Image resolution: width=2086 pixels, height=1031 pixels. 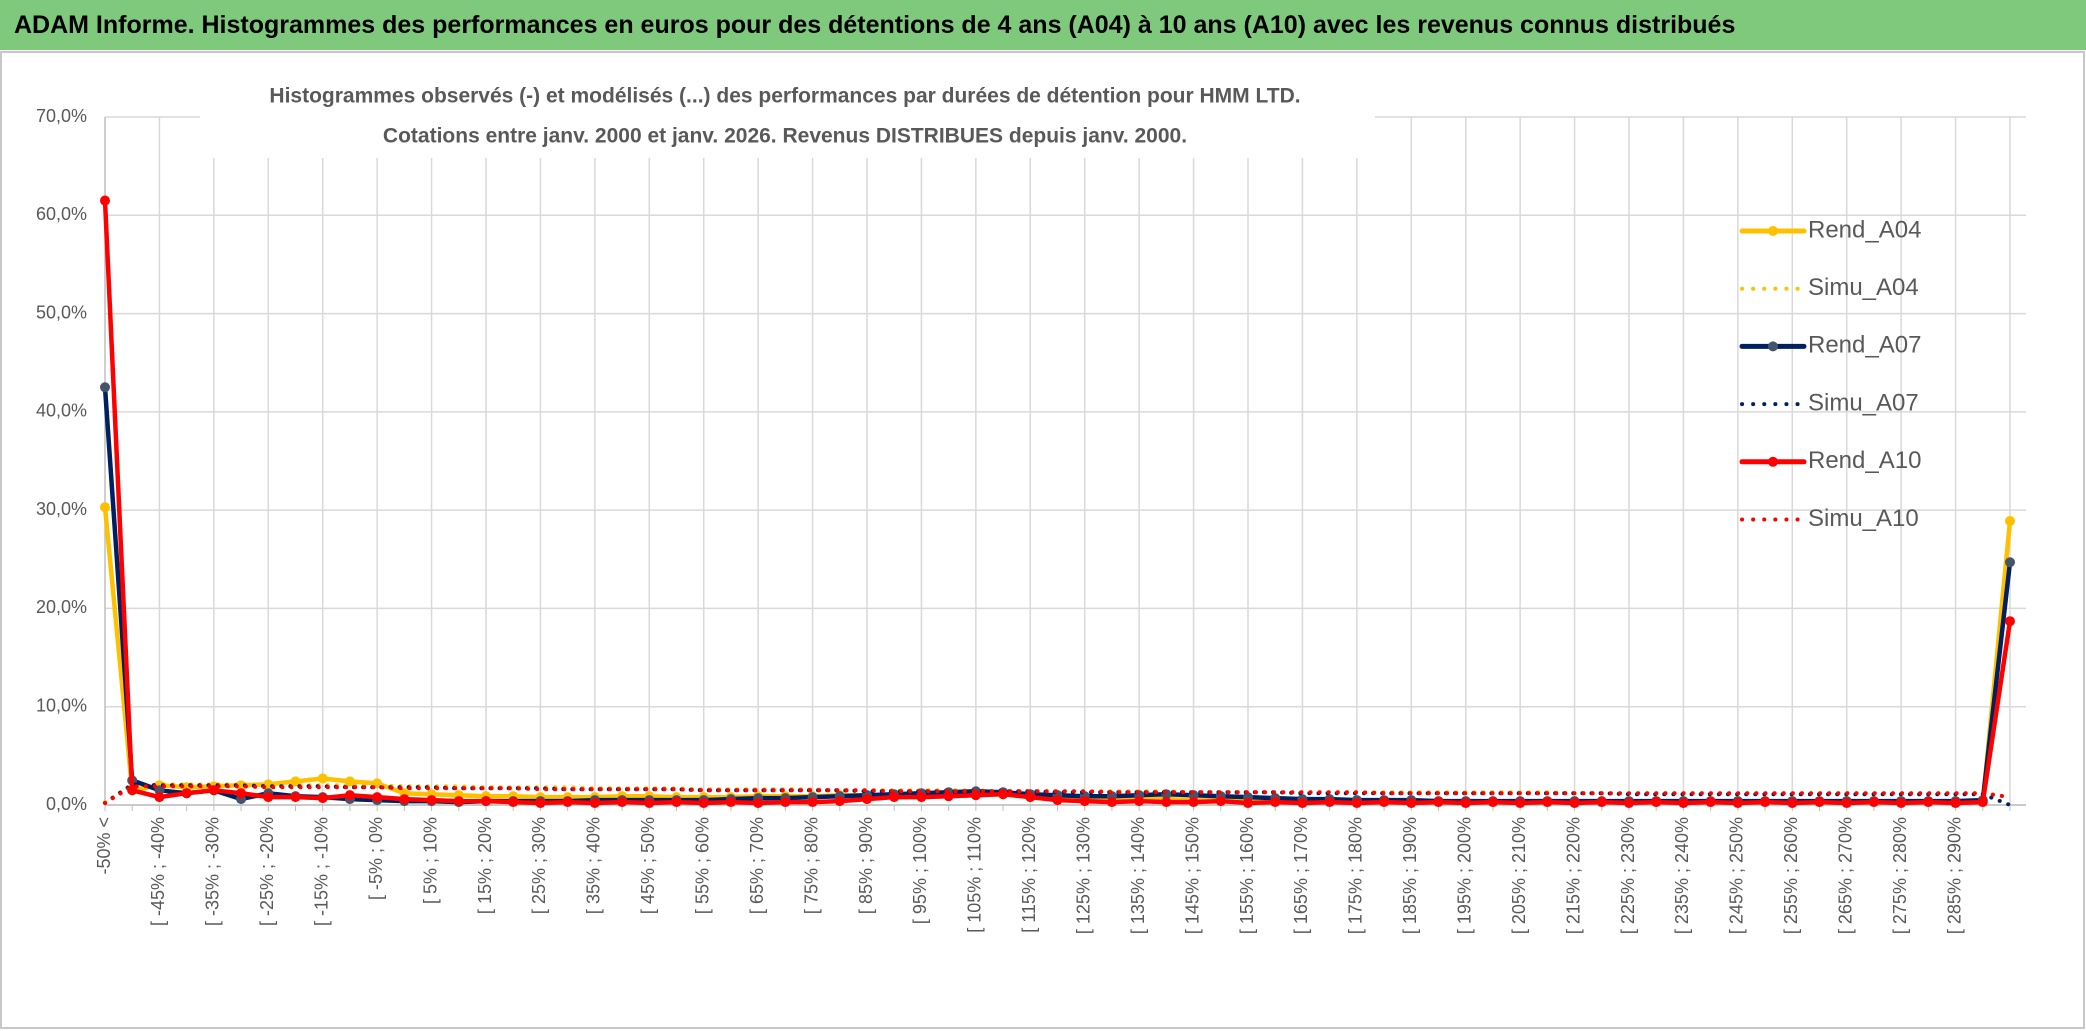 I want to click on x-tick-label: [ 265% ; 270%, so click(x=1845, y=875).